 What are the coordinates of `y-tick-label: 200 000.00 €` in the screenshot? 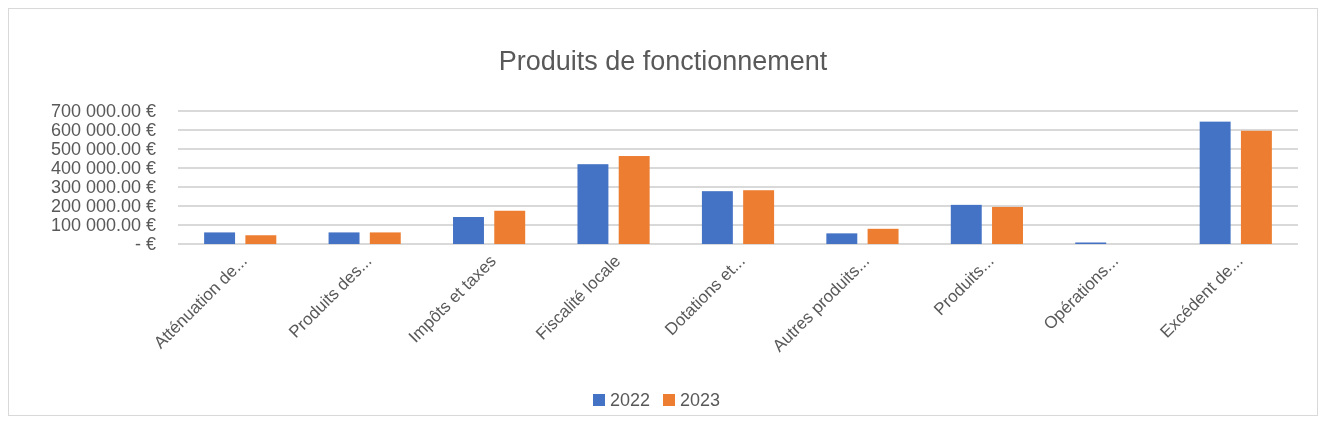 It's located at (103, 206).